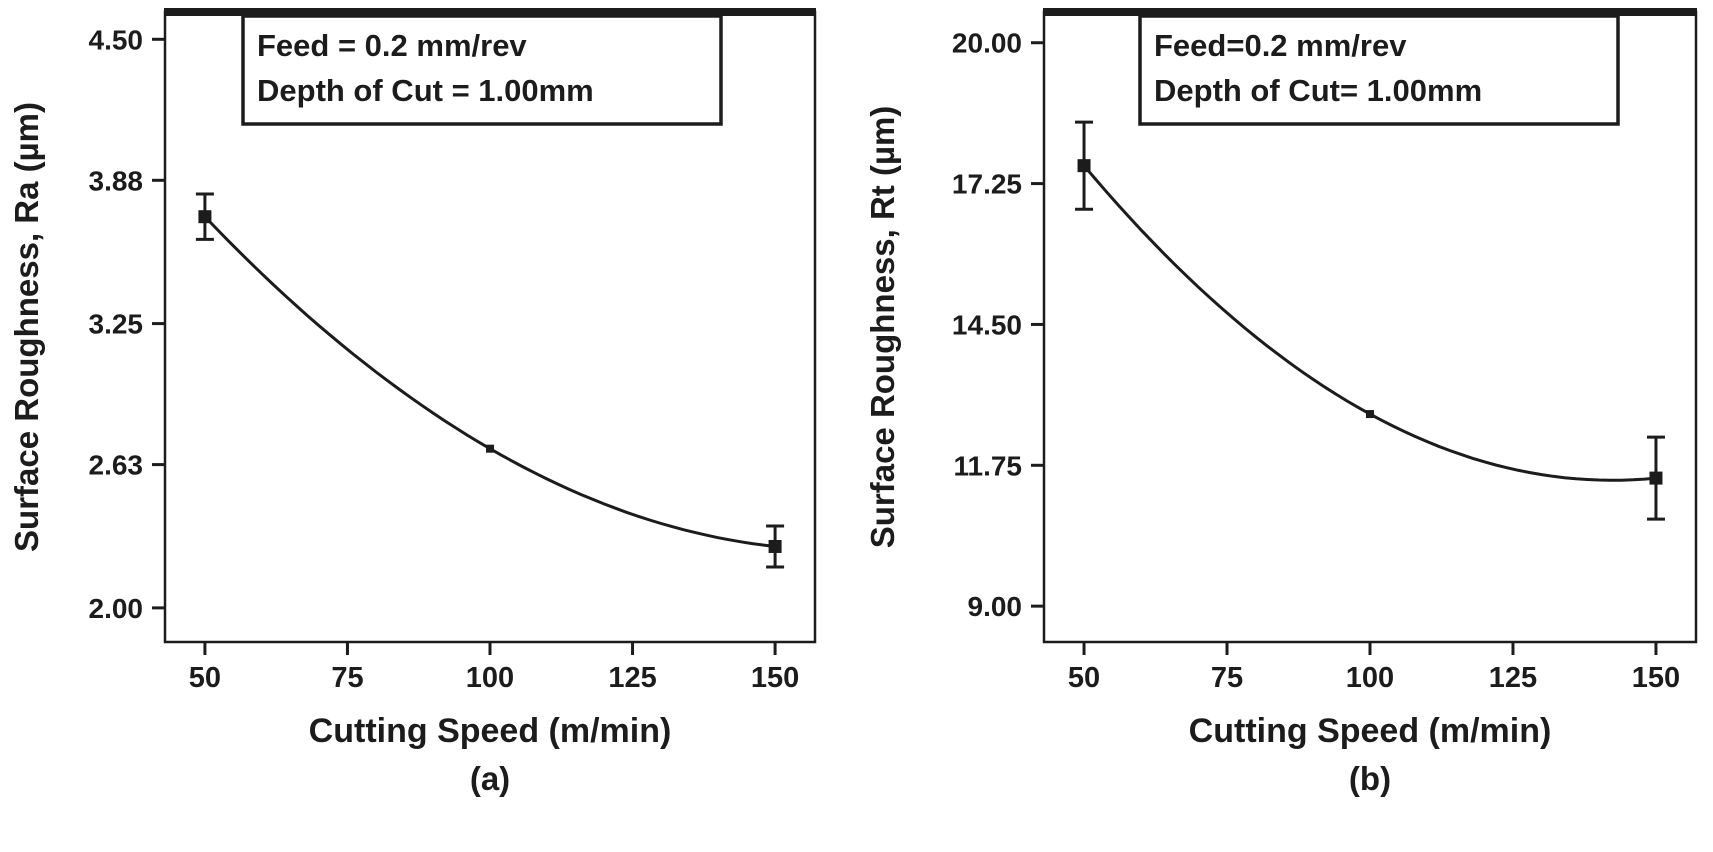 The height and width of the screenshot is (852, 1713). Describe the element at coordinates (987, 324) in the screenshot. I see `y-tick-label: 14.50` at that location.